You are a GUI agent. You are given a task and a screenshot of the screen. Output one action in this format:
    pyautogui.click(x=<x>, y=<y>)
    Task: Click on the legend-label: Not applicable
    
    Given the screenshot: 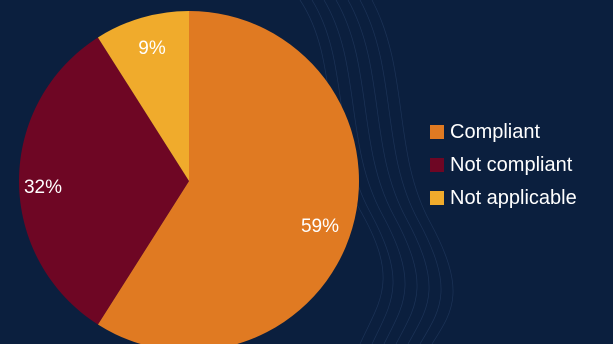 What is the action you would take?
    pyautogui.click(x=513, y=197)
    